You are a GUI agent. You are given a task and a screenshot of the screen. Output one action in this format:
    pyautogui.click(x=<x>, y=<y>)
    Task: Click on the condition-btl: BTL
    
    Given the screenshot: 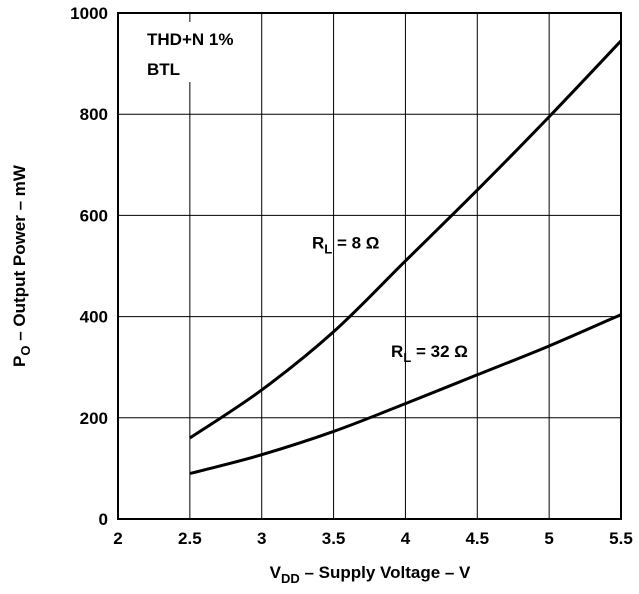 What is the action you would take?
    pyautogui.click(x=163, y=69)
    